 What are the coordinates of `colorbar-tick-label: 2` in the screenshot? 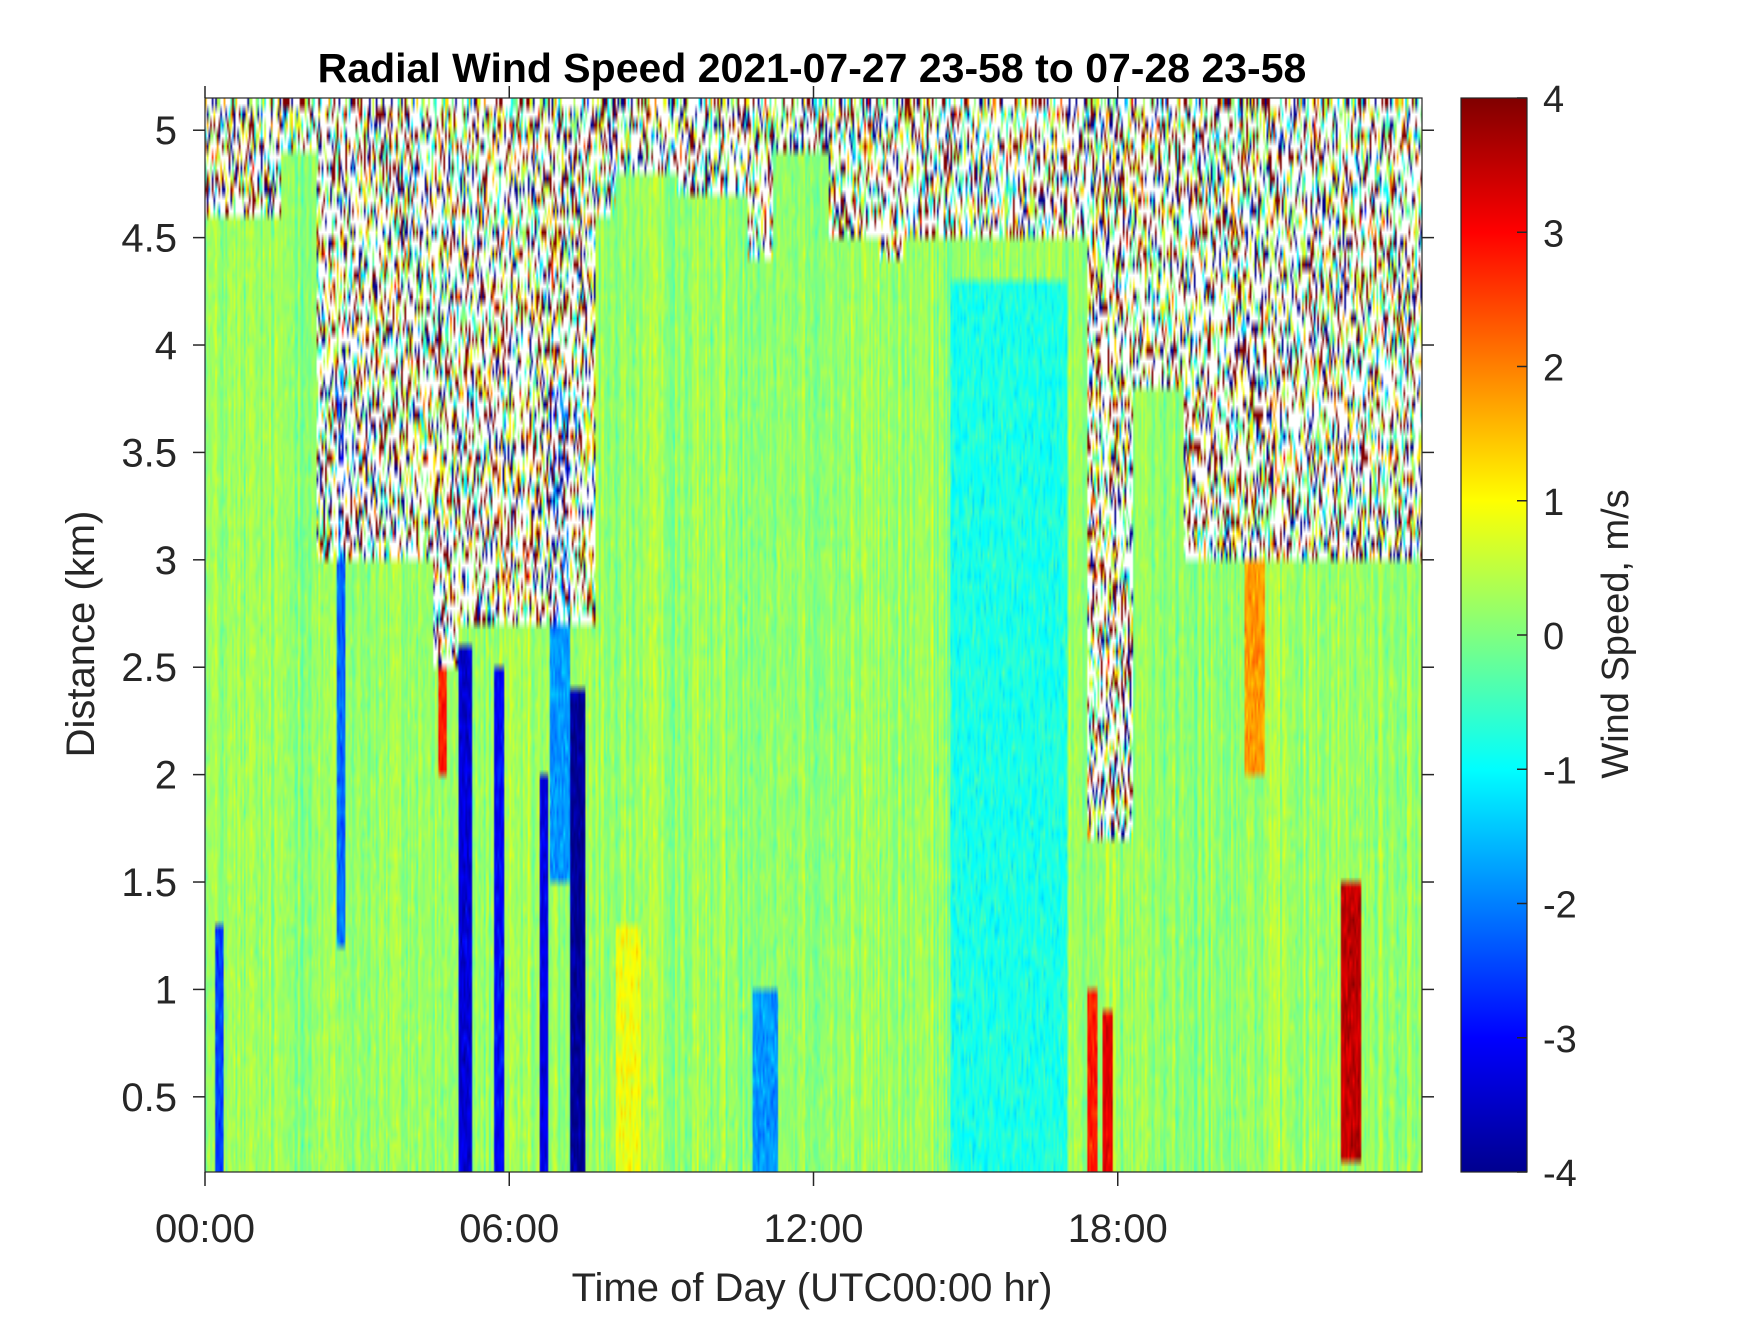 It's located at (1553, 369).